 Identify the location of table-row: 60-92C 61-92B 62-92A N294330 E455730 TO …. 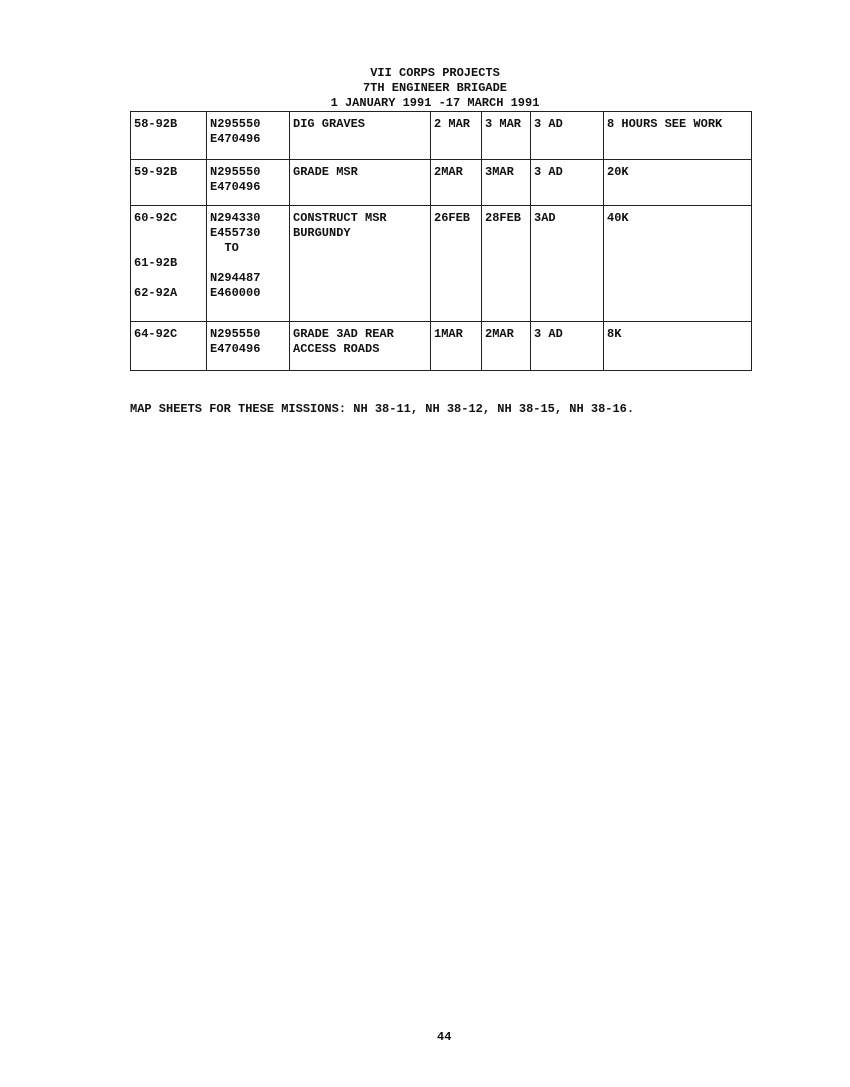
(441, 263).